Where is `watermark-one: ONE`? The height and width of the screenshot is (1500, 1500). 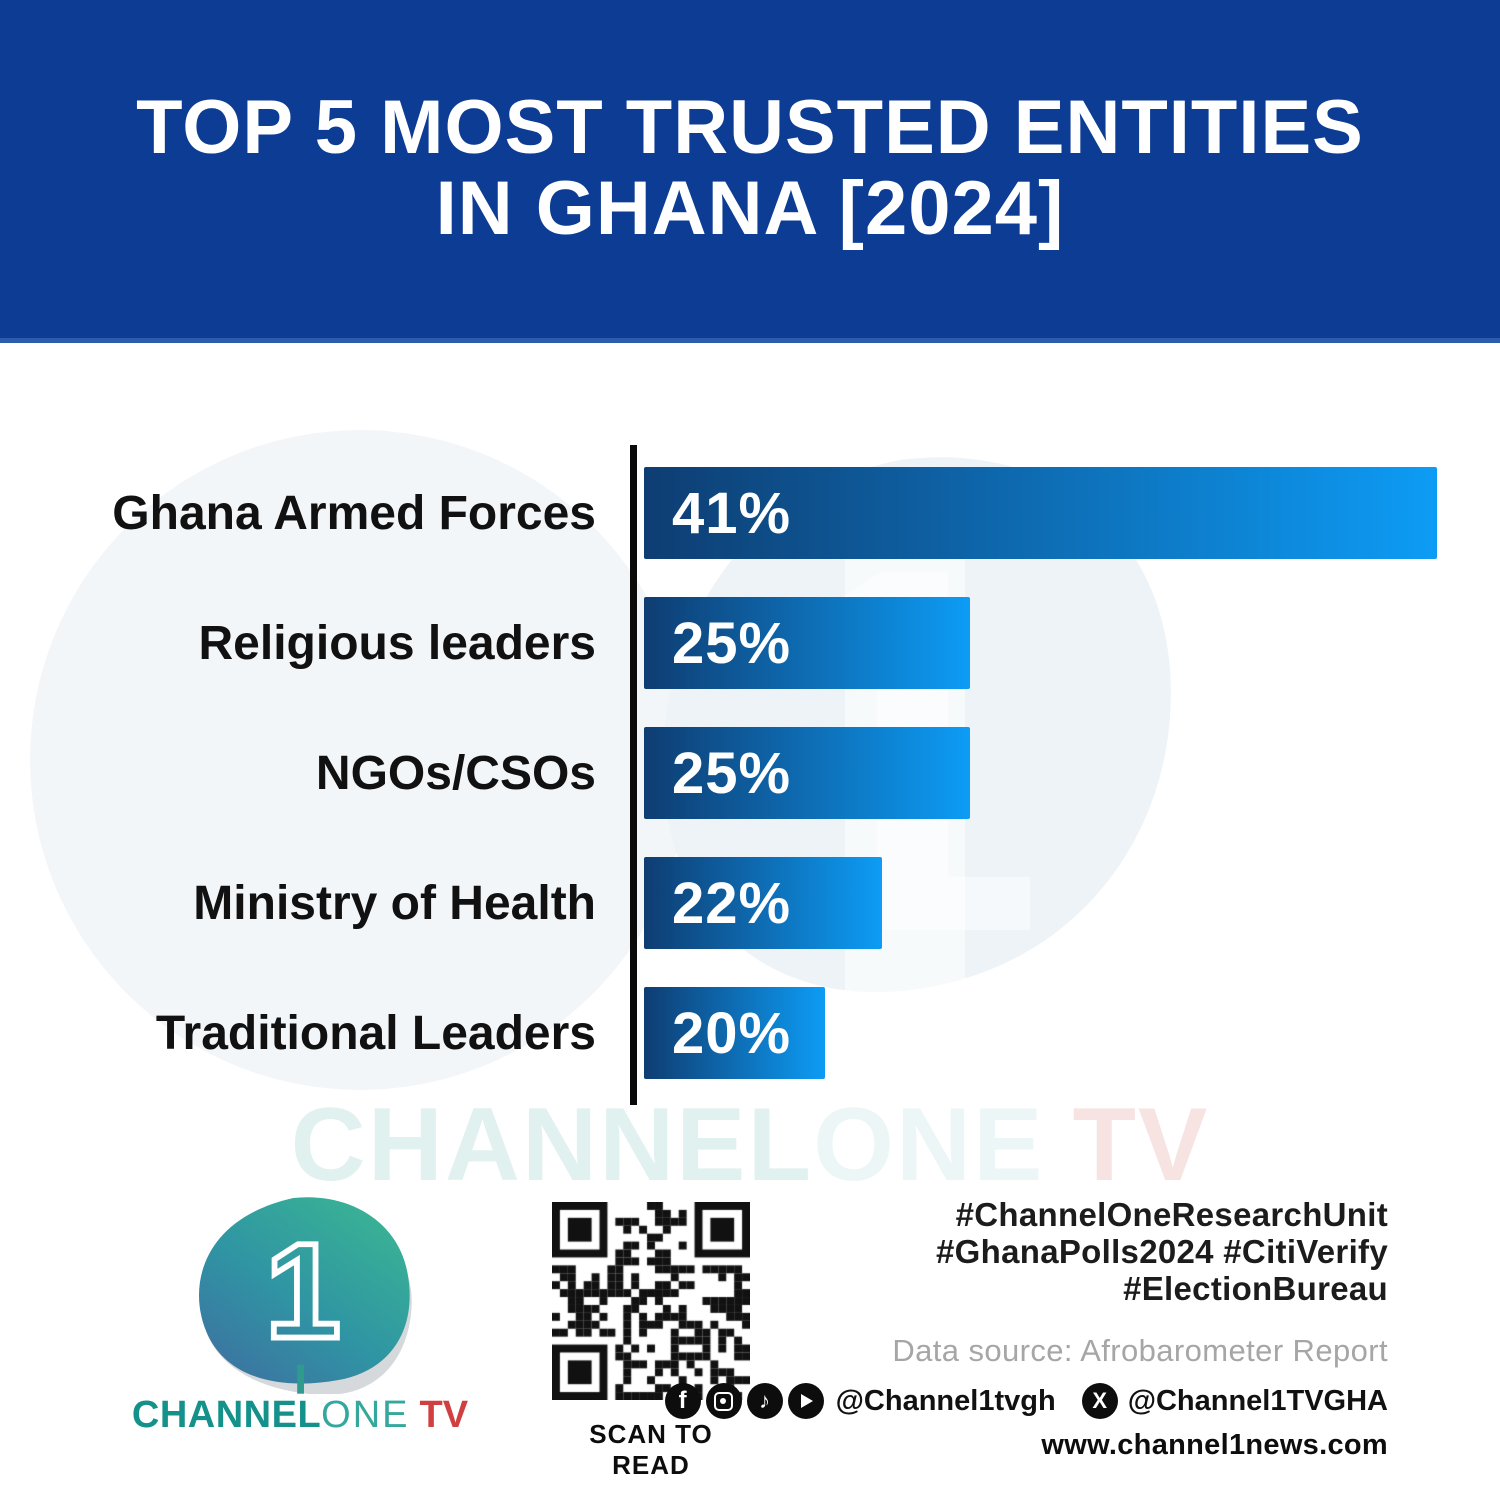 watermark-one: ONE is located at coordinates (929, 1145).